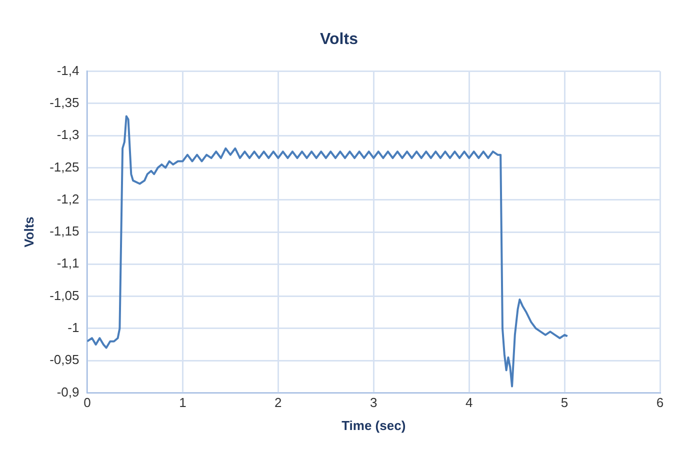  What do you see at coordinates (65, 231) in the screenshot?
I see `y-tick-label: -1,15` at bounding box center [65, 231].